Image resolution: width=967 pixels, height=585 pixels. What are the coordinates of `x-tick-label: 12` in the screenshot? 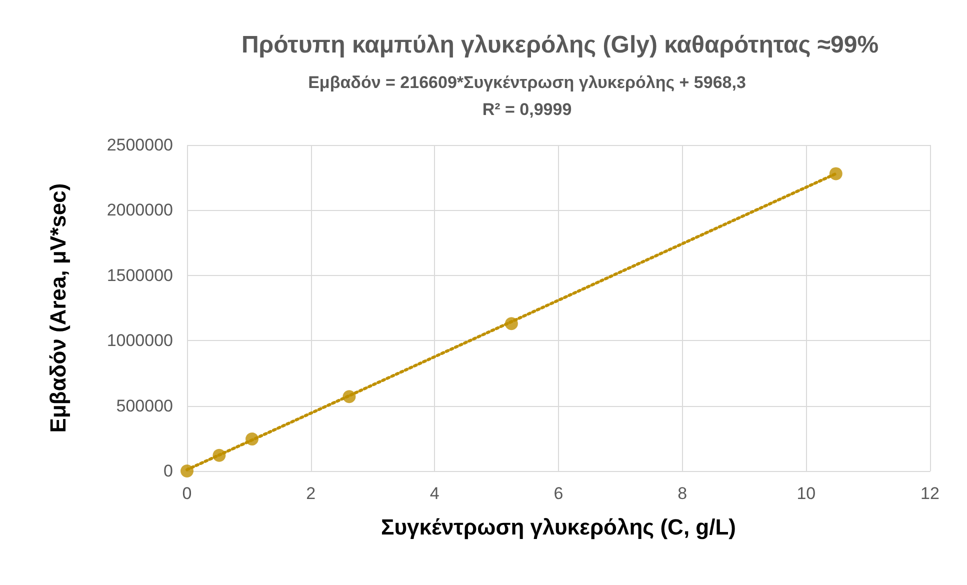 It's located at (930, 493).